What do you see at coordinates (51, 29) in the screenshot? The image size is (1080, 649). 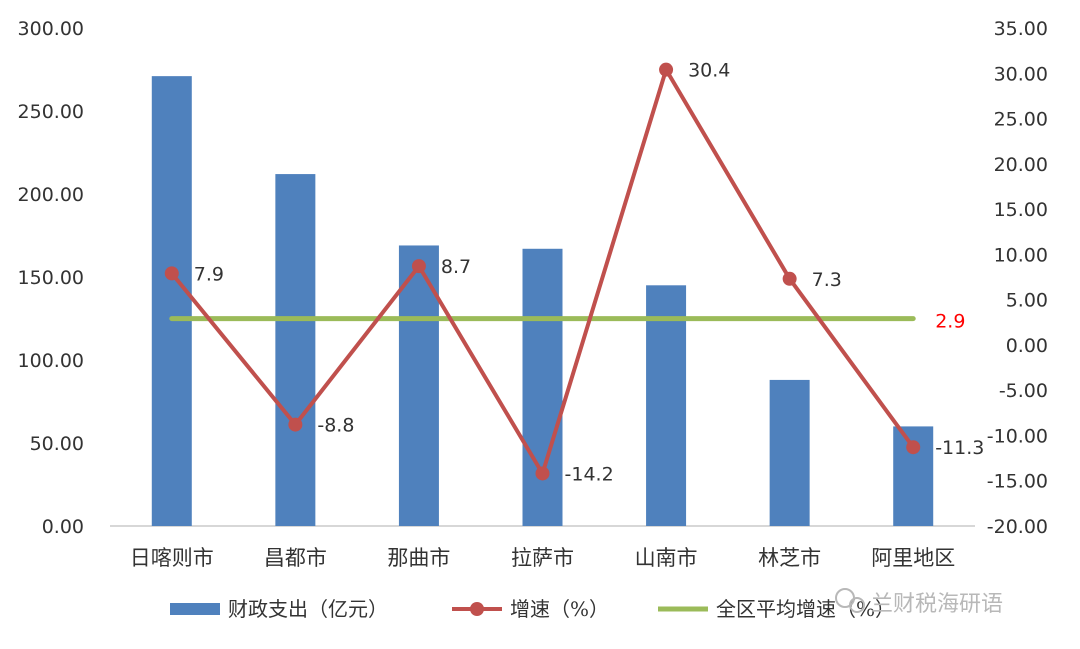 I see `left-axis-tick-label: 300.00` at bounding box center [51, 29].